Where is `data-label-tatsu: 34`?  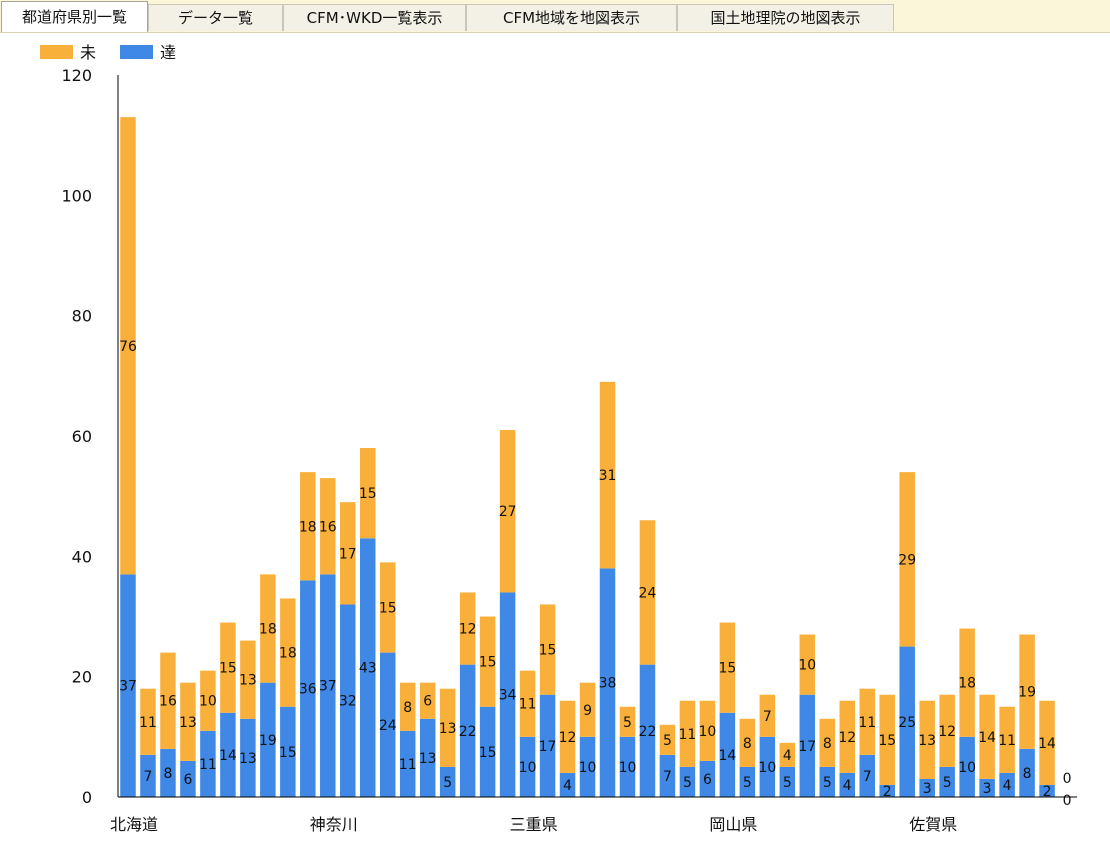 data-label-tatsu: 34 is located at coordinates (508, 696).